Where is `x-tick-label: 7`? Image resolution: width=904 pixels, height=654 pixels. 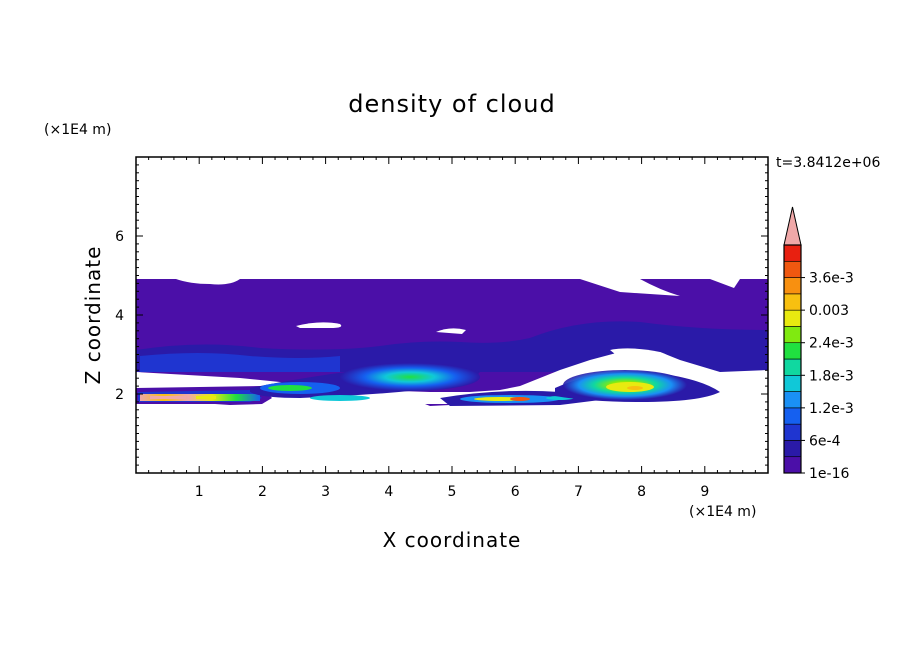
x-tick-label: 7 is located at coordinates (578, 492).